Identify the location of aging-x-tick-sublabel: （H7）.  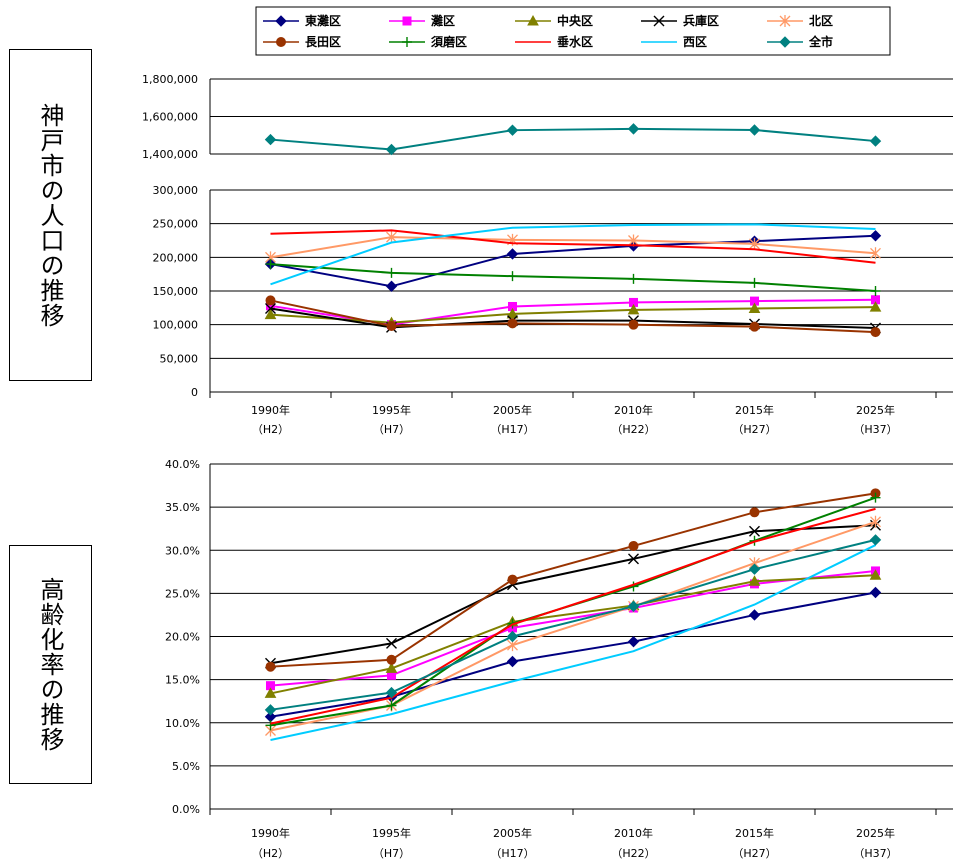
(391, 853).